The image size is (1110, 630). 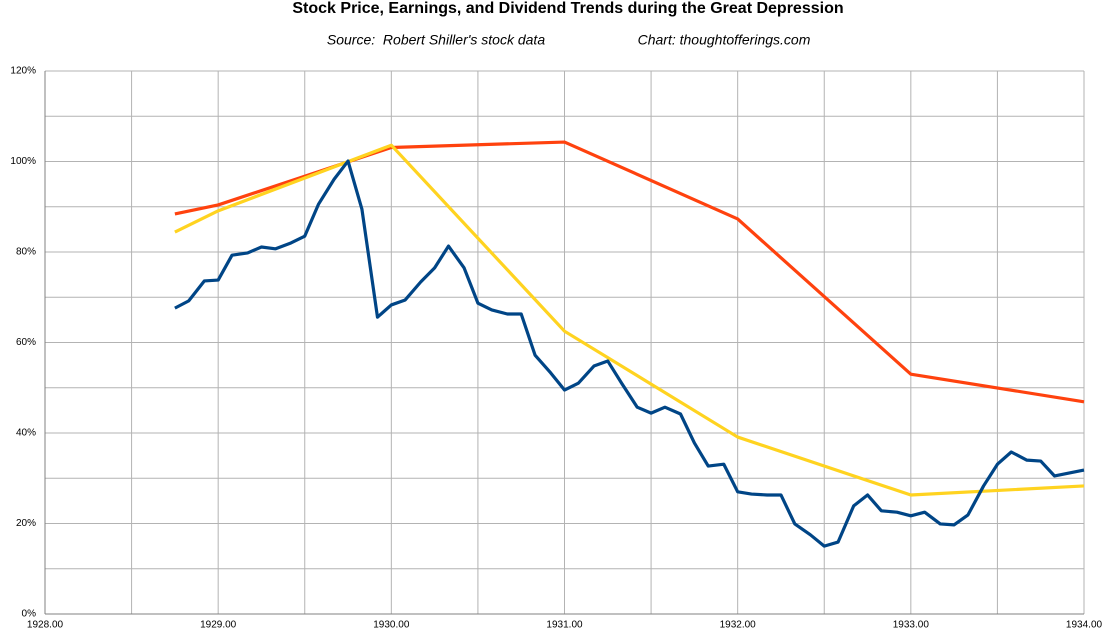 What do you see at coordinates (391, 625) in the screenshot?
I see `x-tick-label: 1930.00` at bounding box center [391, 625].